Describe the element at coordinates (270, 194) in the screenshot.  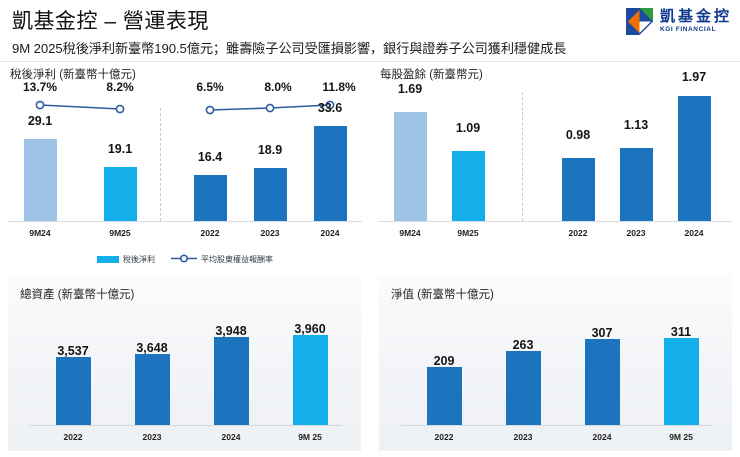
I see `bar-2023` at that location.